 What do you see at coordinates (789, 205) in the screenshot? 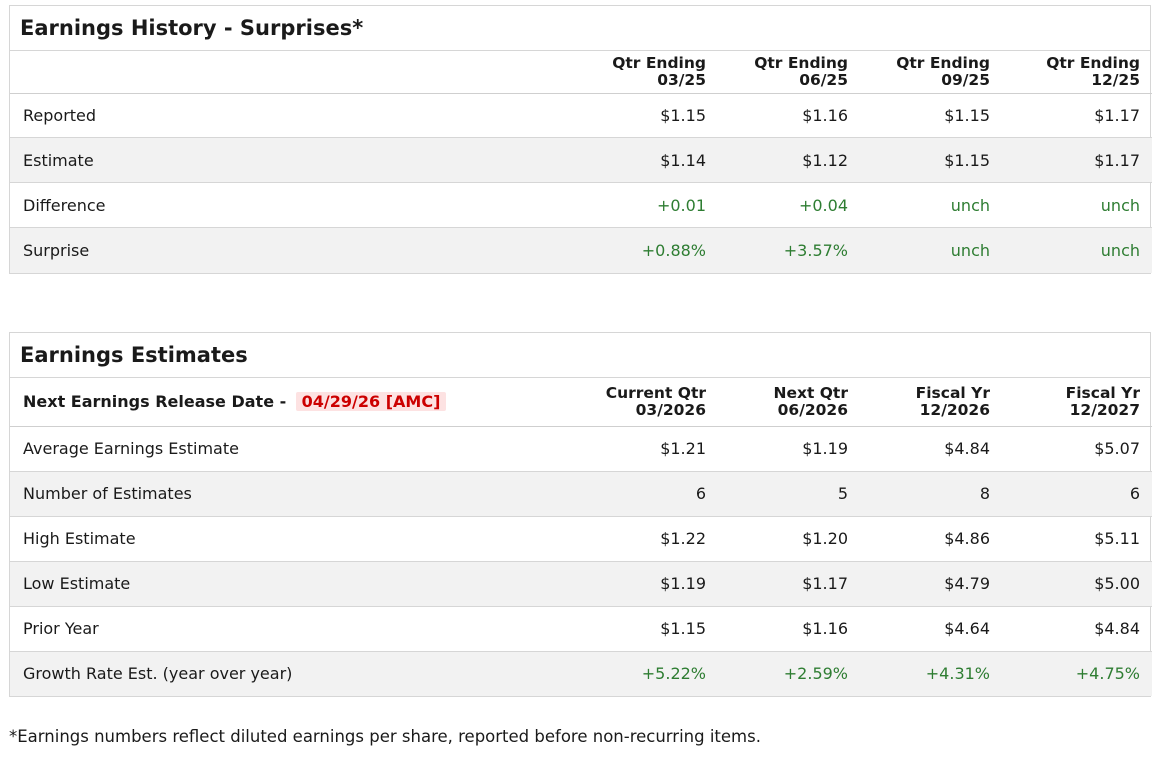
I see `cell-value: +0.04` at bounding box center [789, 205].